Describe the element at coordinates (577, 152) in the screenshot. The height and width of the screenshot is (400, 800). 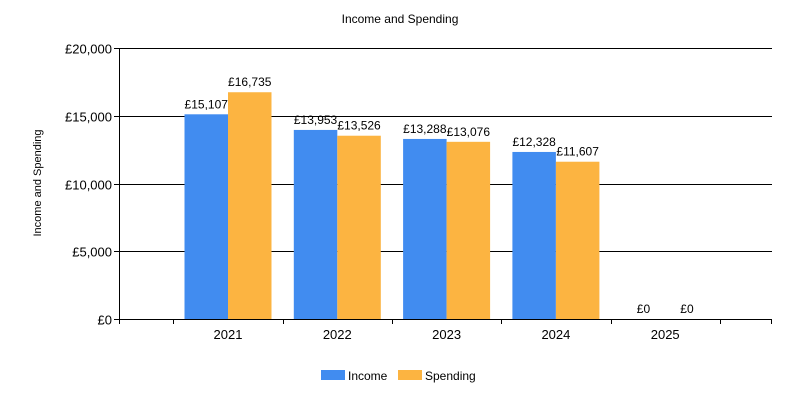
I see `data-label: £11,607` at that location.